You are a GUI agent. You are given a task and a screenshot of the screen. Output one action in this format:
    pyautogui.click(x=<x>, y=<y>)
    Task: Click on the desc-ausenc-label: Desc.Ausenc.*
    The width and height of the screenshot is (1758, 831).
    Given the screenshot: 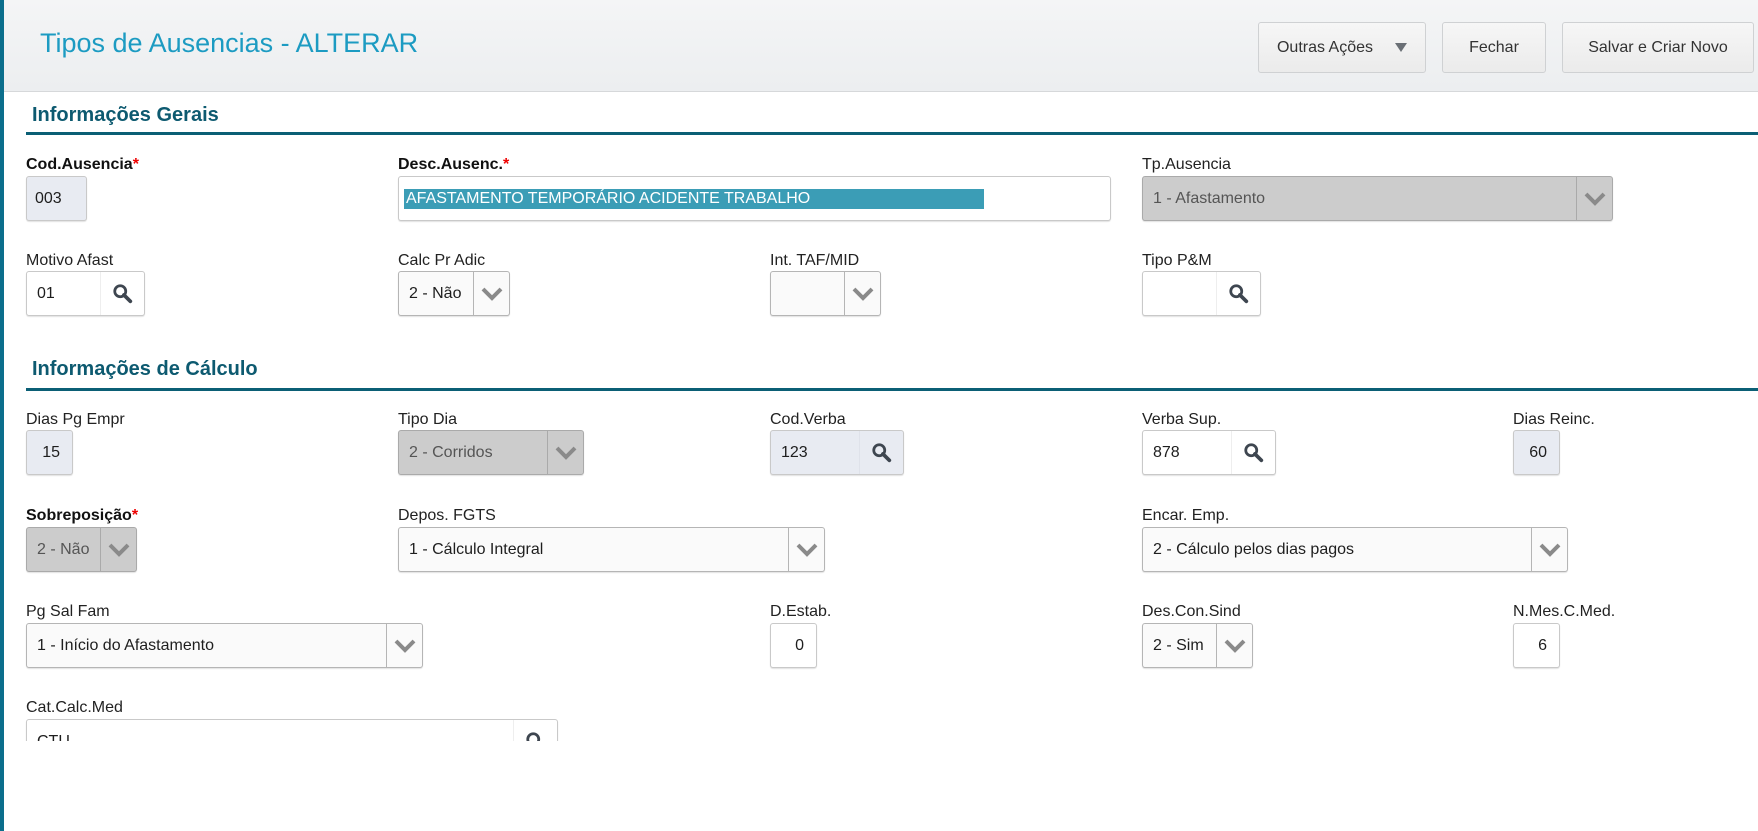 What is the action you would take?
    pyautogui.click(x=454, y=164)
    